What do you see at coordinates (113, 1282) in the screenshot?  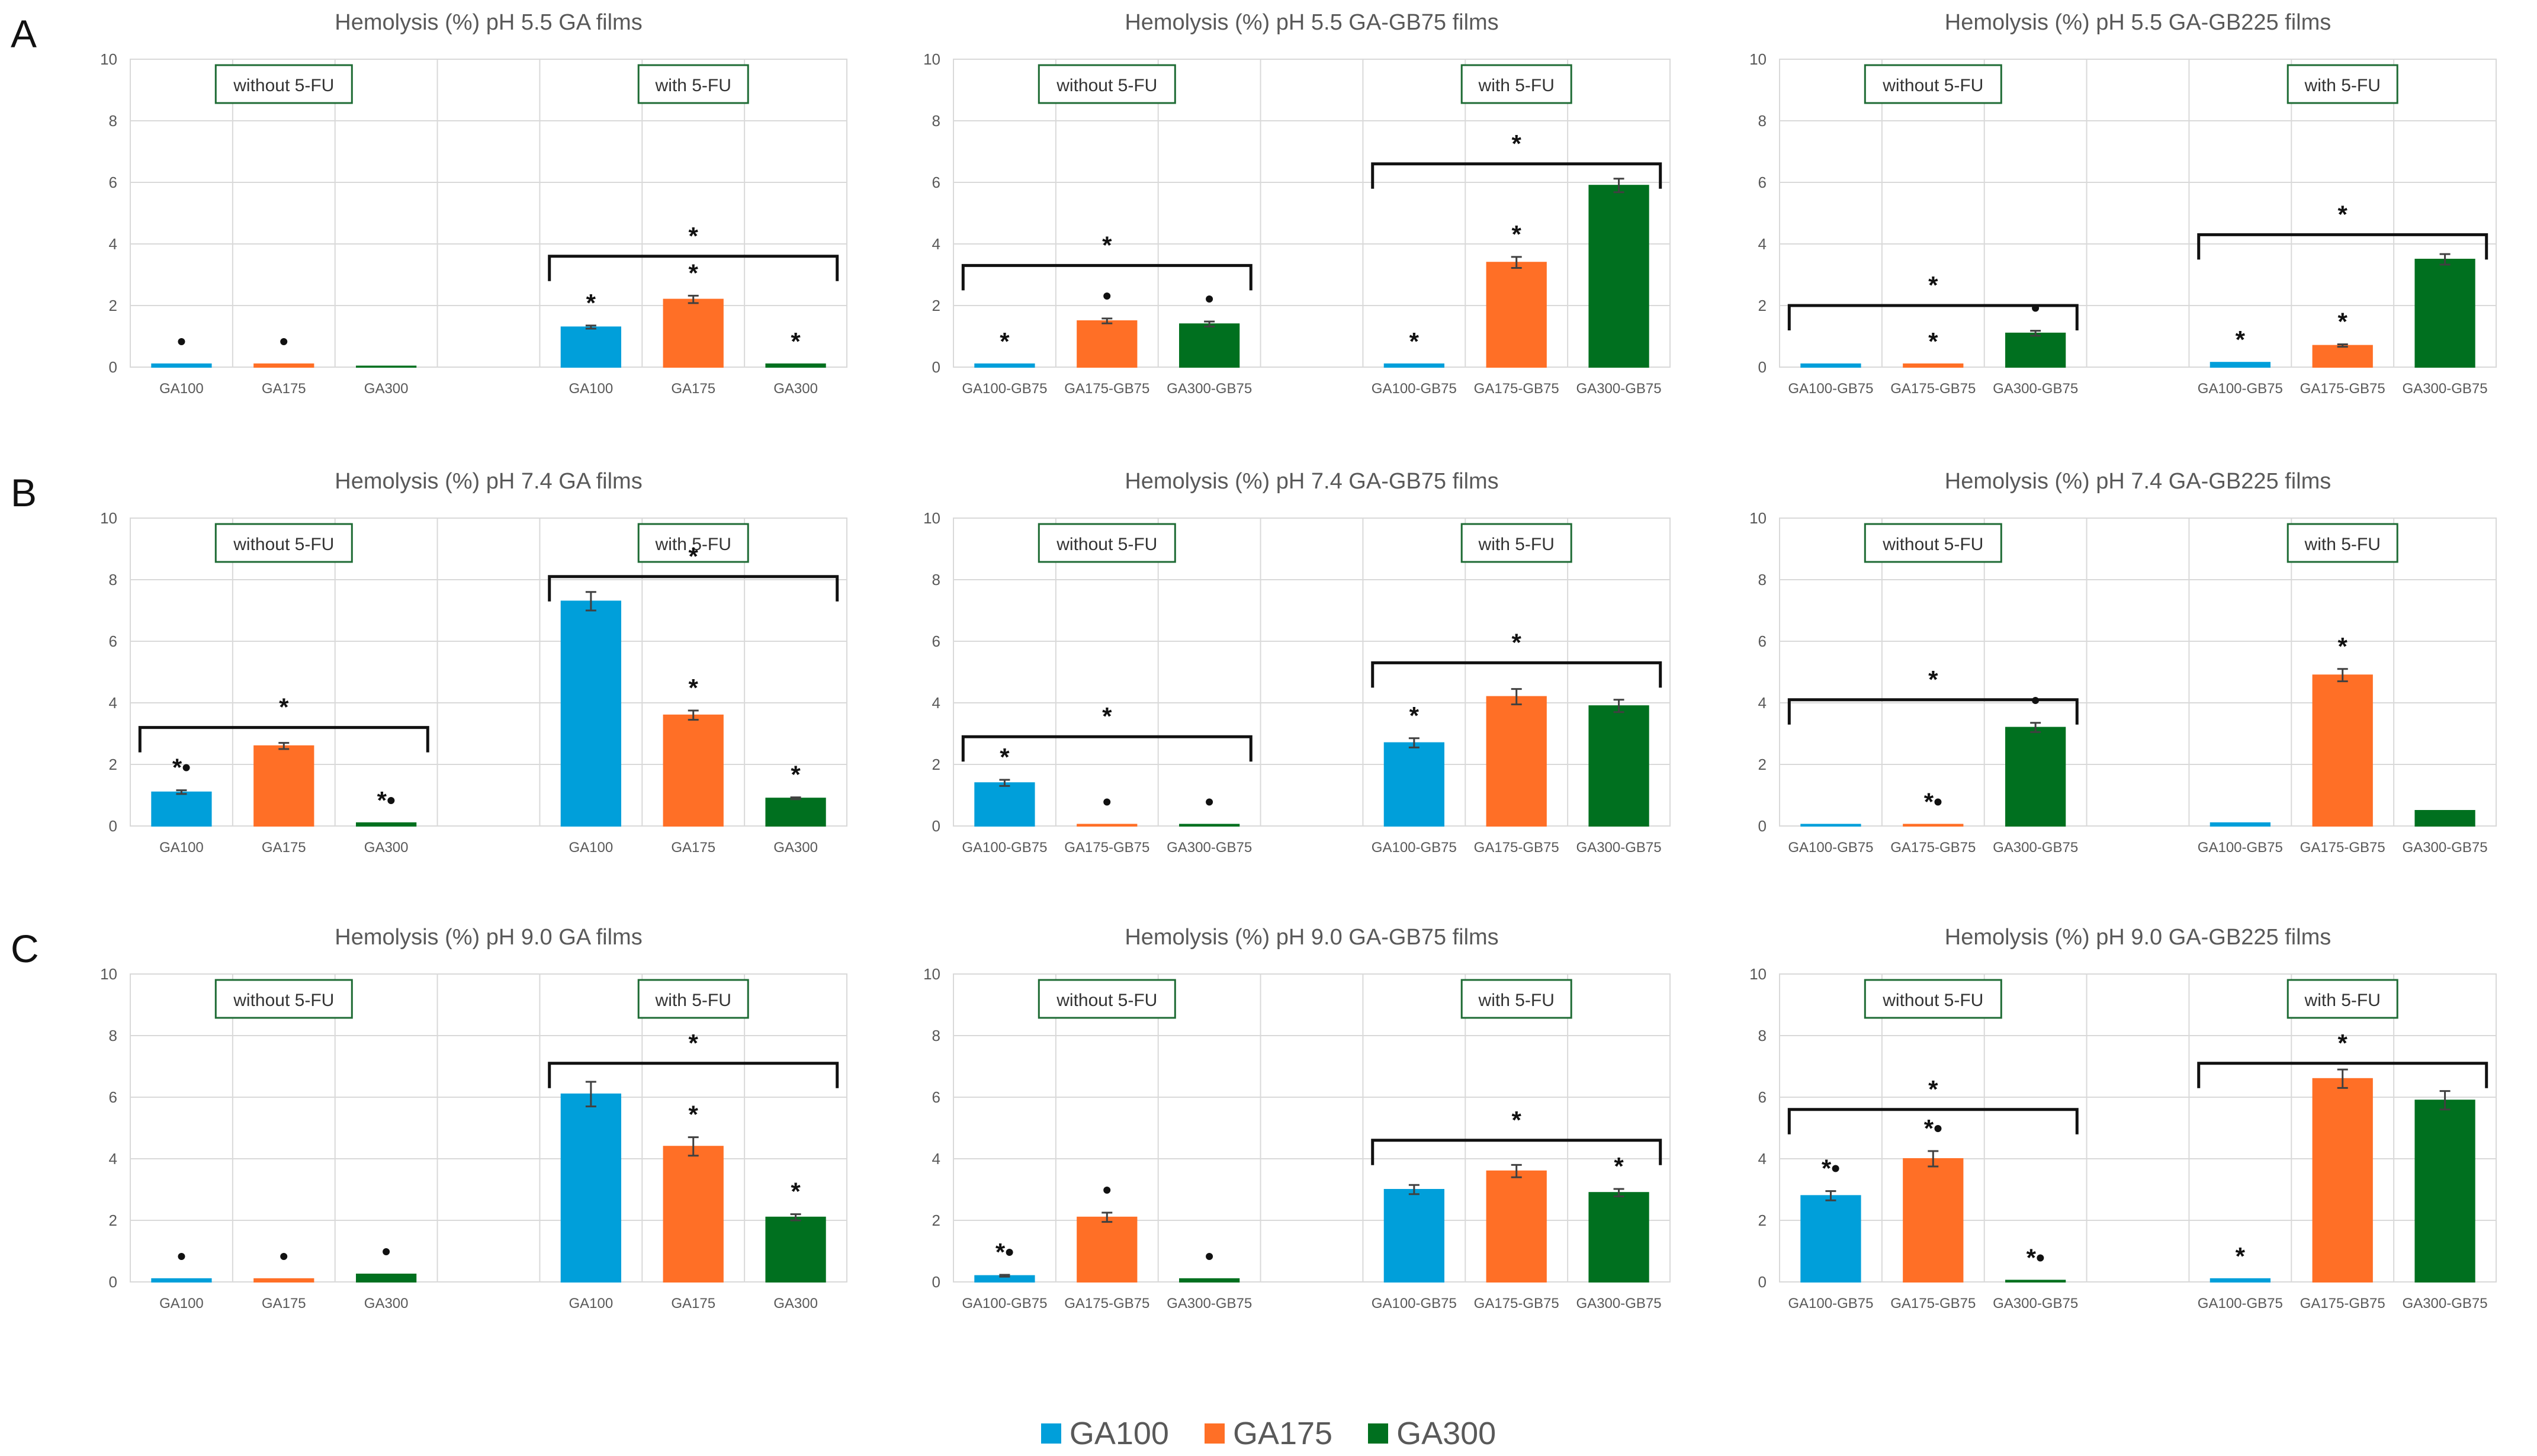 I see `chart-7-ytick-label: 0` at bounding box center [113, 1282].